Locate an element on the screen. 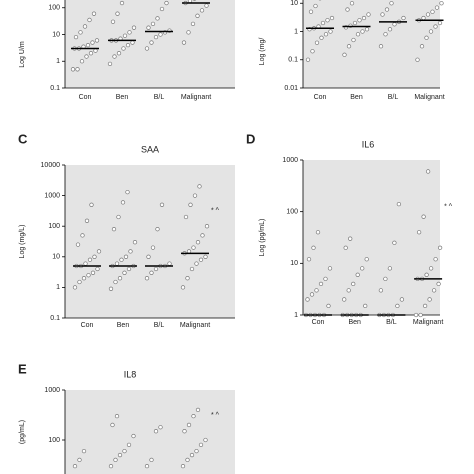  y-tick-label: 1 is located at coordinates (296, 31).